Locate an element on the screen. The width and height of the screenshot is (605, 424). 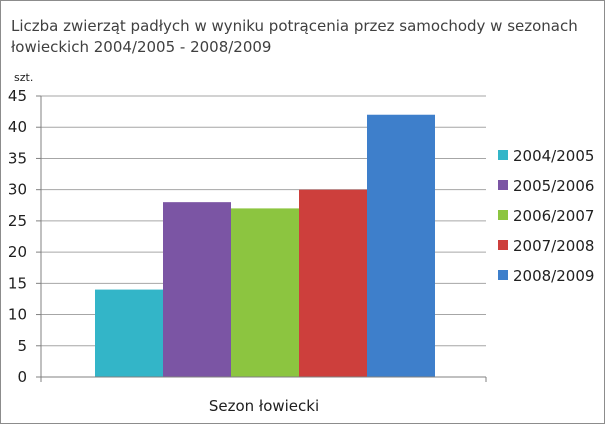
legend-label: 2004/2005 is located at coordinates (553, 156).